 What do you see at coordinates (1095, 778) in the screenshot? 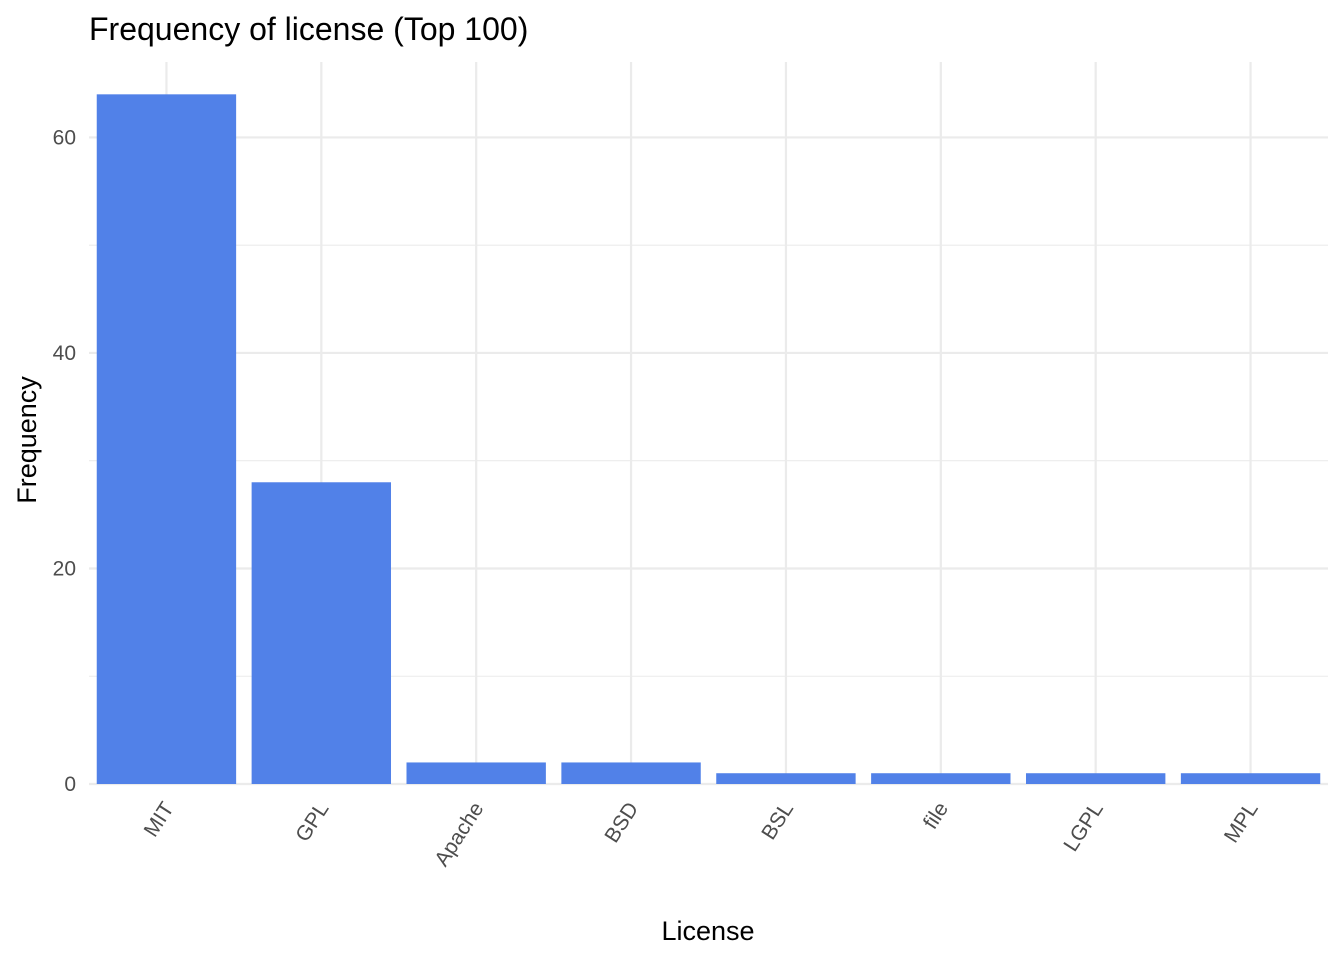
I see `bar-lgpl` at bounding box center [1095, 778].